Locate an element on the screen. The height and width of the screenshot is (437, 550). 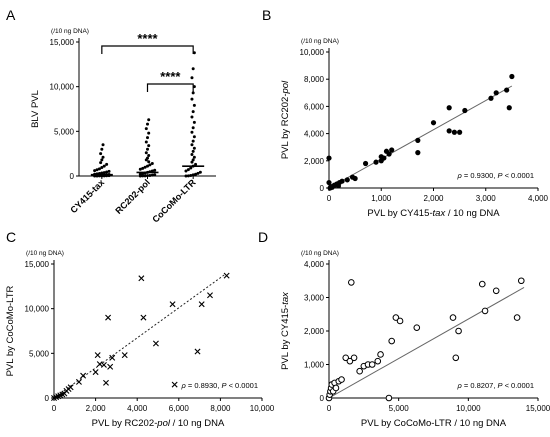
x-tick-label: 10,000 is located at coordinates (262, 408).